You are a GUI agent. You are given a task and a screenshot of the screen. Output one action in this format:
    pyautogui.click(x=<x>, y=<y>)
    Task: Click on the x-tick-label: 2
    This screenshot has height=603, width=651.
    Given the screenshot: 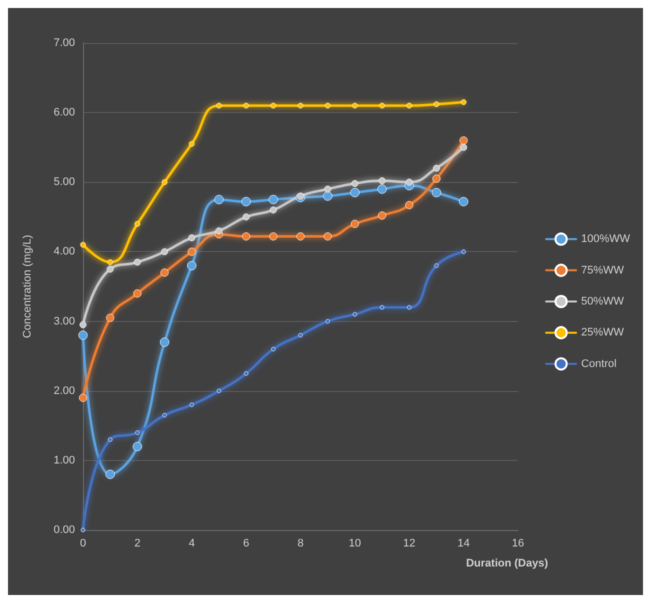 What is the action you would take?
    pyautogui.click(x=137, y=544)
    